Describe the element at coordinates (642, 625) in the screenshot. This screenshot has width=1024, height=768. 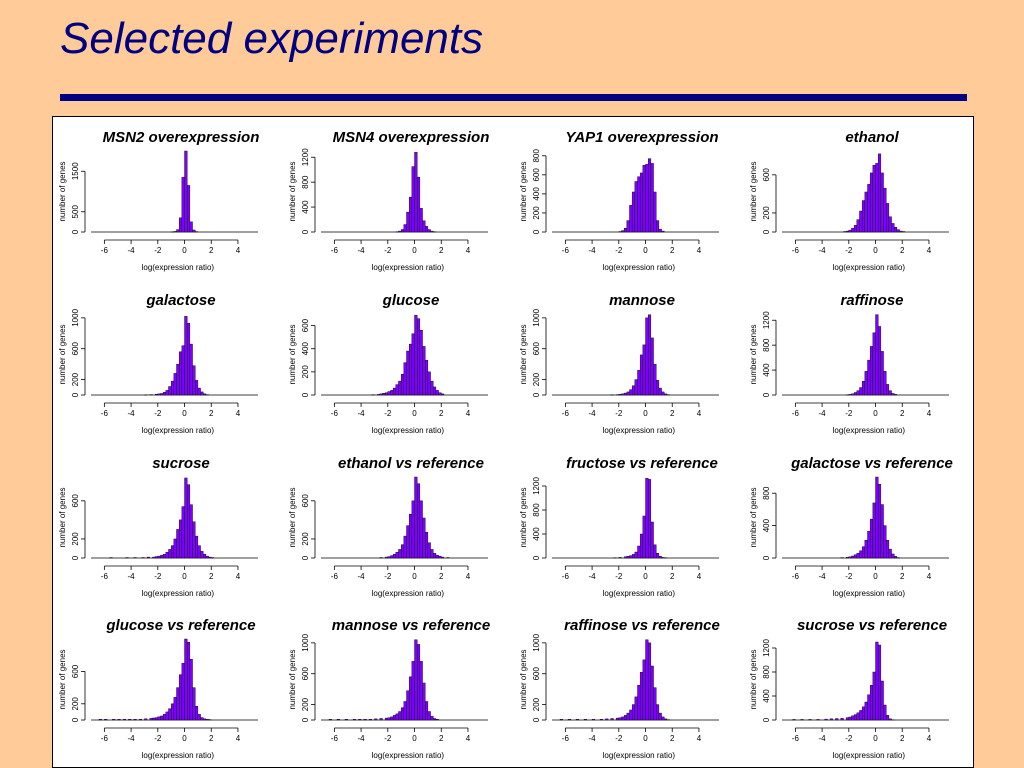
I see `histogram-title: raffinose vs reference` at that location.